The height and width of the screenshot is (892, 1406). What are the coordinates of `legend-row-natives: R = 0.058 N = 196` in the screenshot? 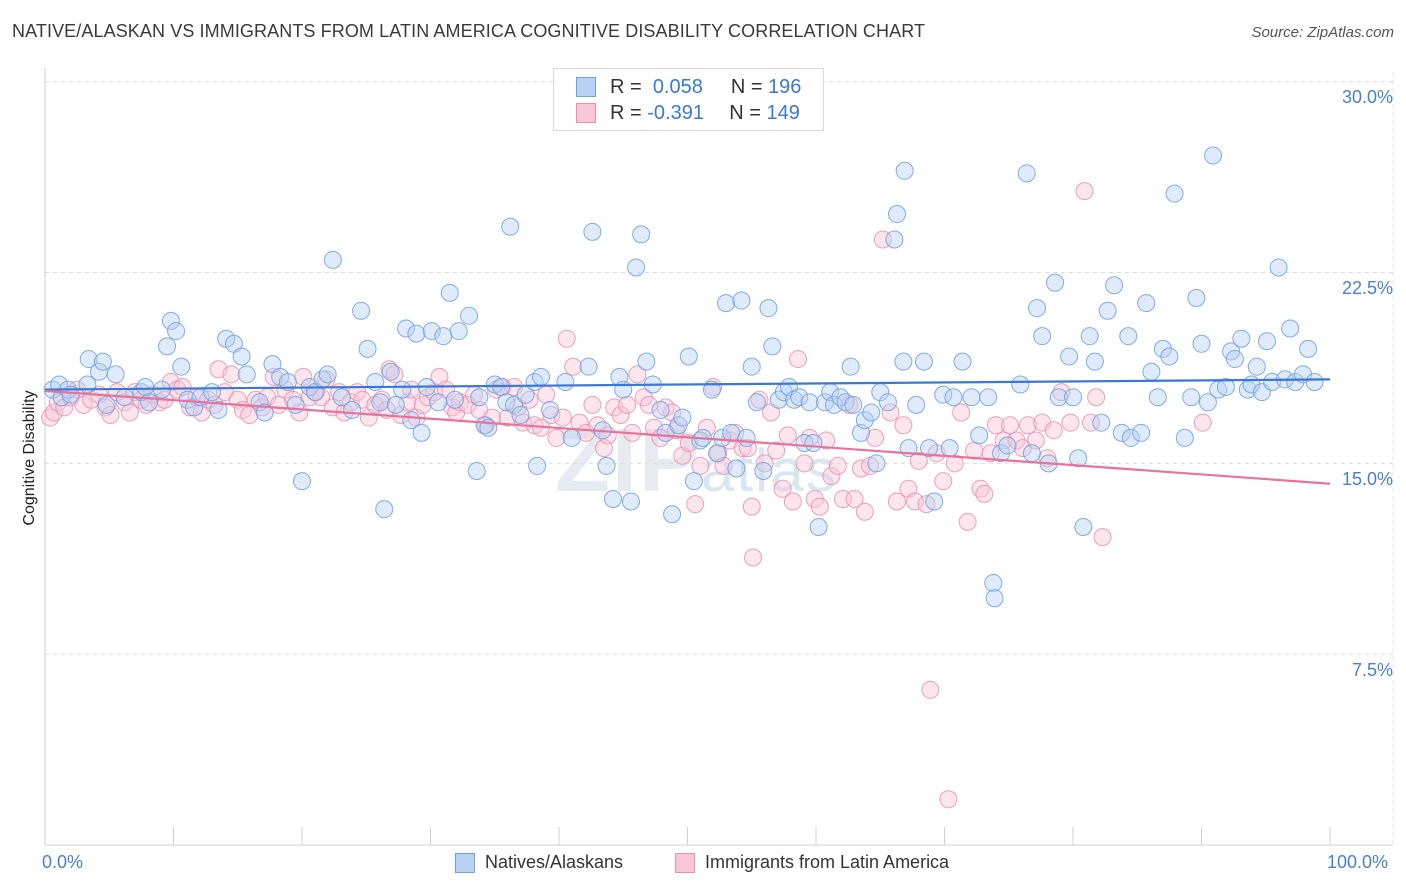 It's located at (688, 87).